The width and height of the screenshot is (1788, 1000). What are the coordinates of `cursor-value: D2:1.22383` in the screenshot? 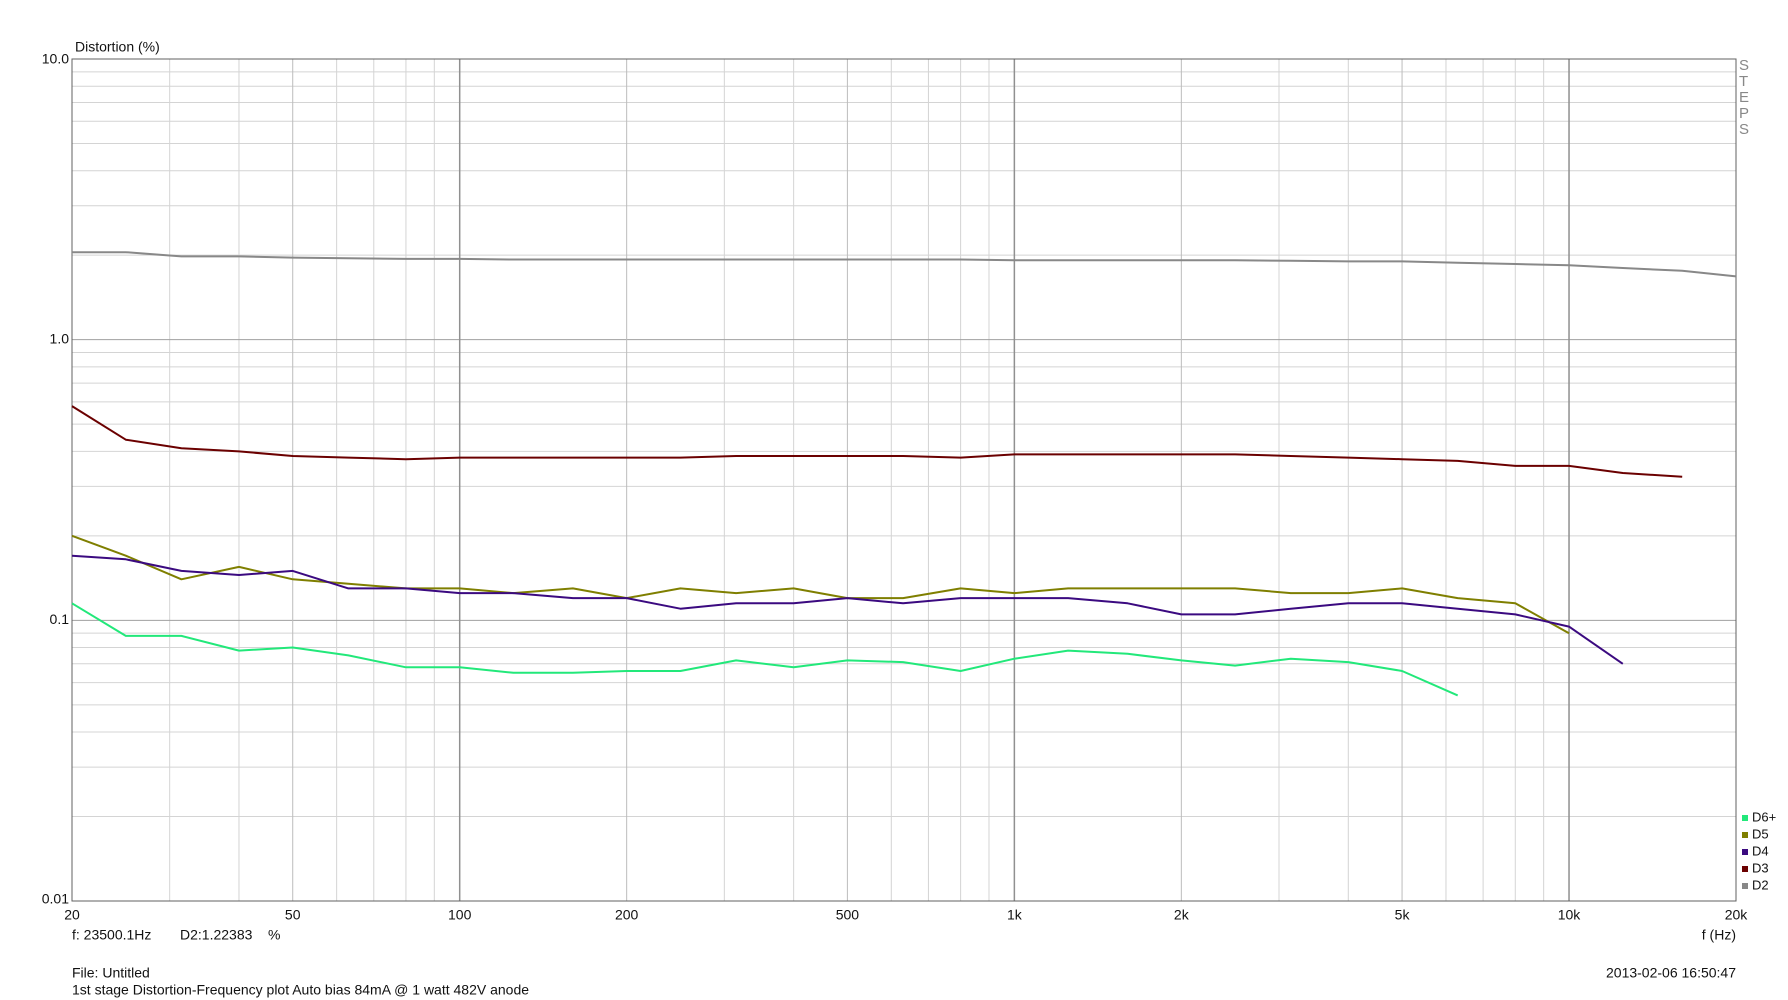 It's located at (216, 935).